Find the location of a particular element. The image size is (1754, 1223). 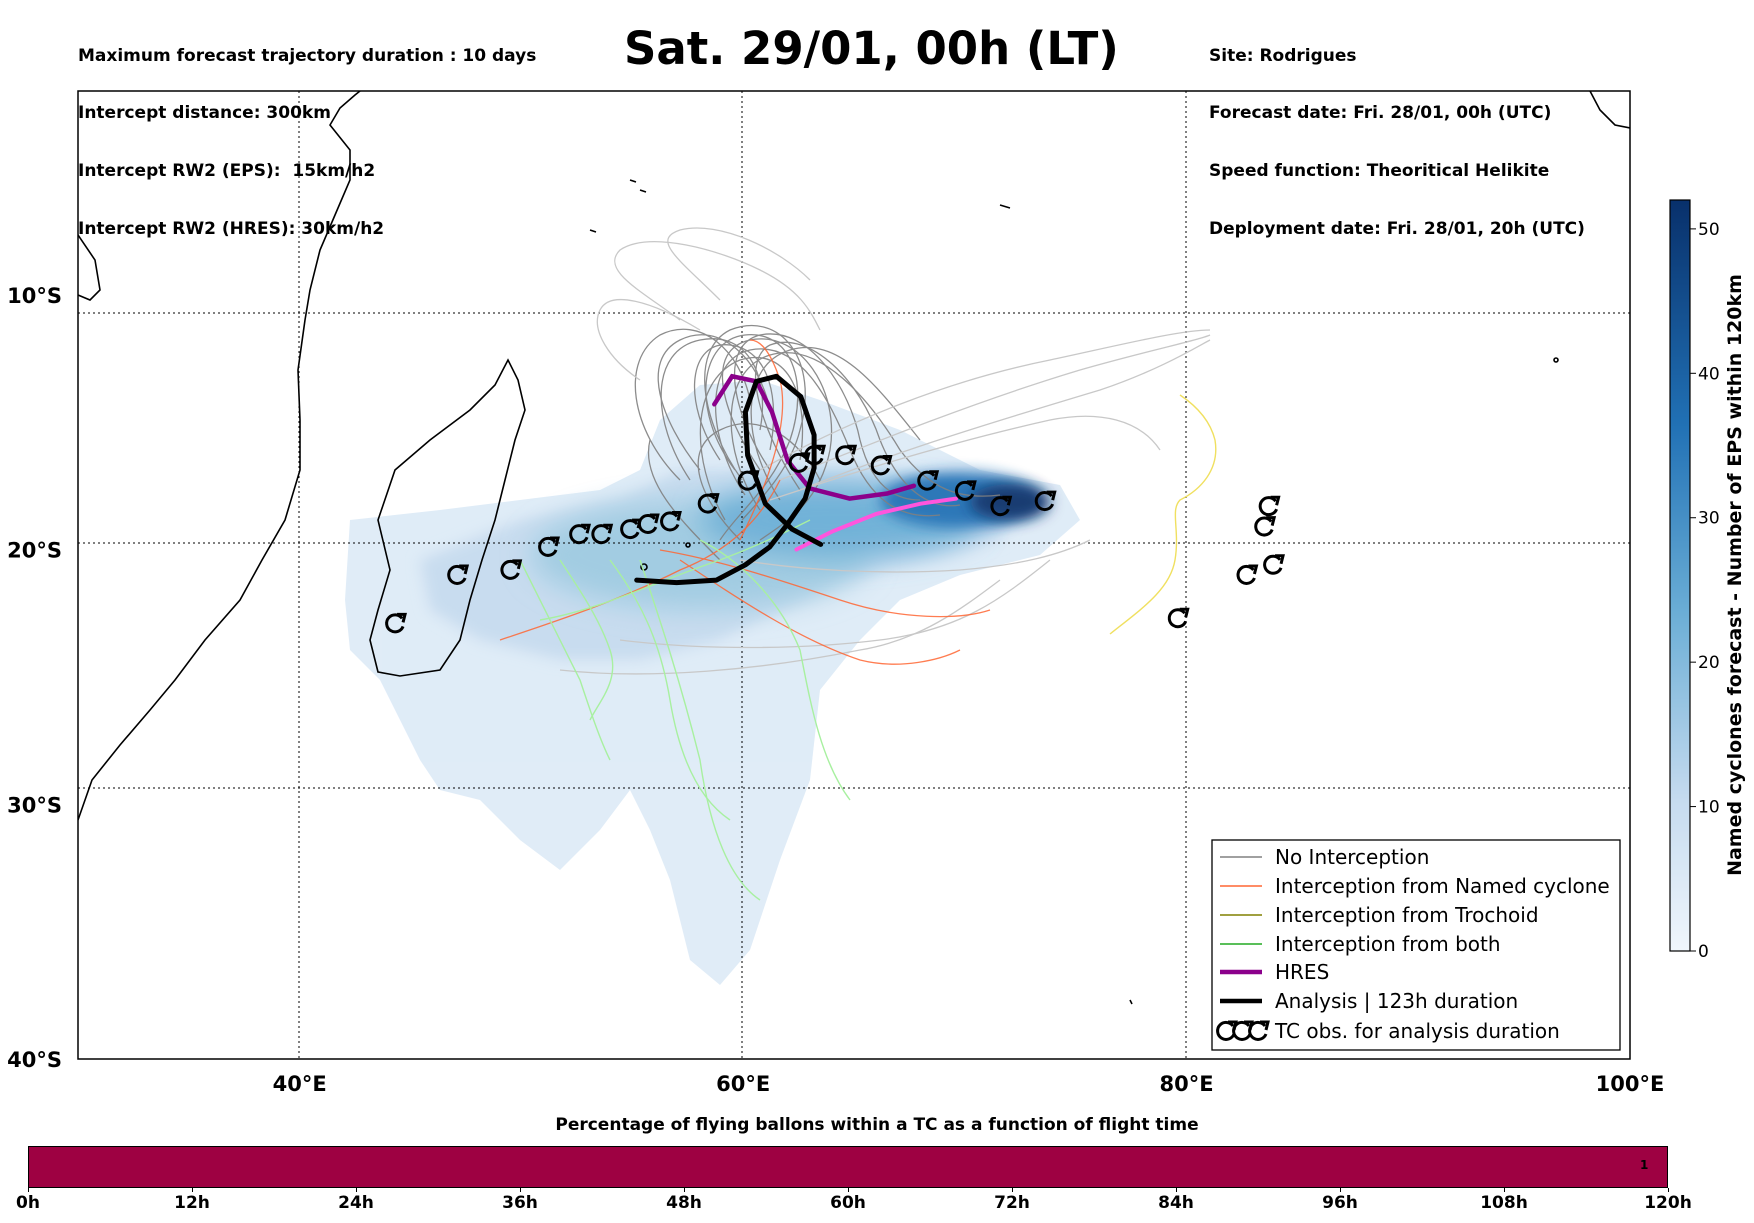

eps-trajectories-light is located at coordinates (885, 451).